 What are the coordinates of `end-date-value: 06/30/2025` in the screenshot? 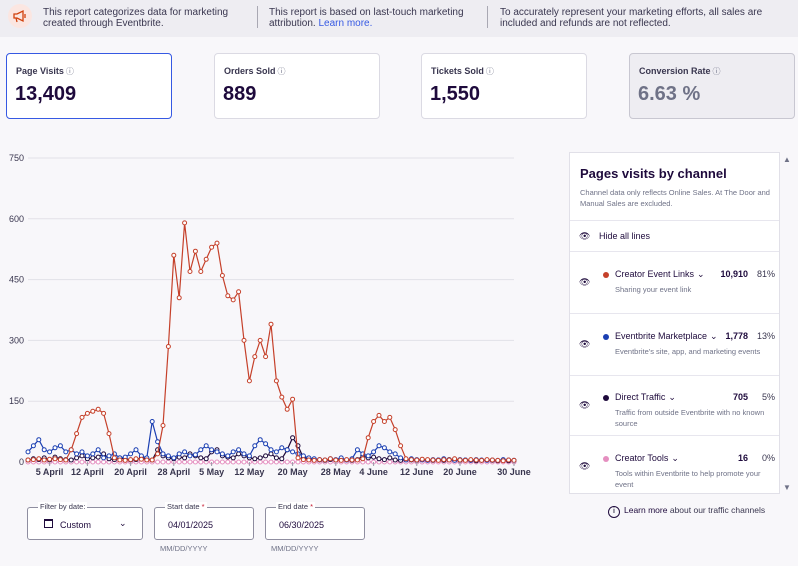 It's located at (302, 525).